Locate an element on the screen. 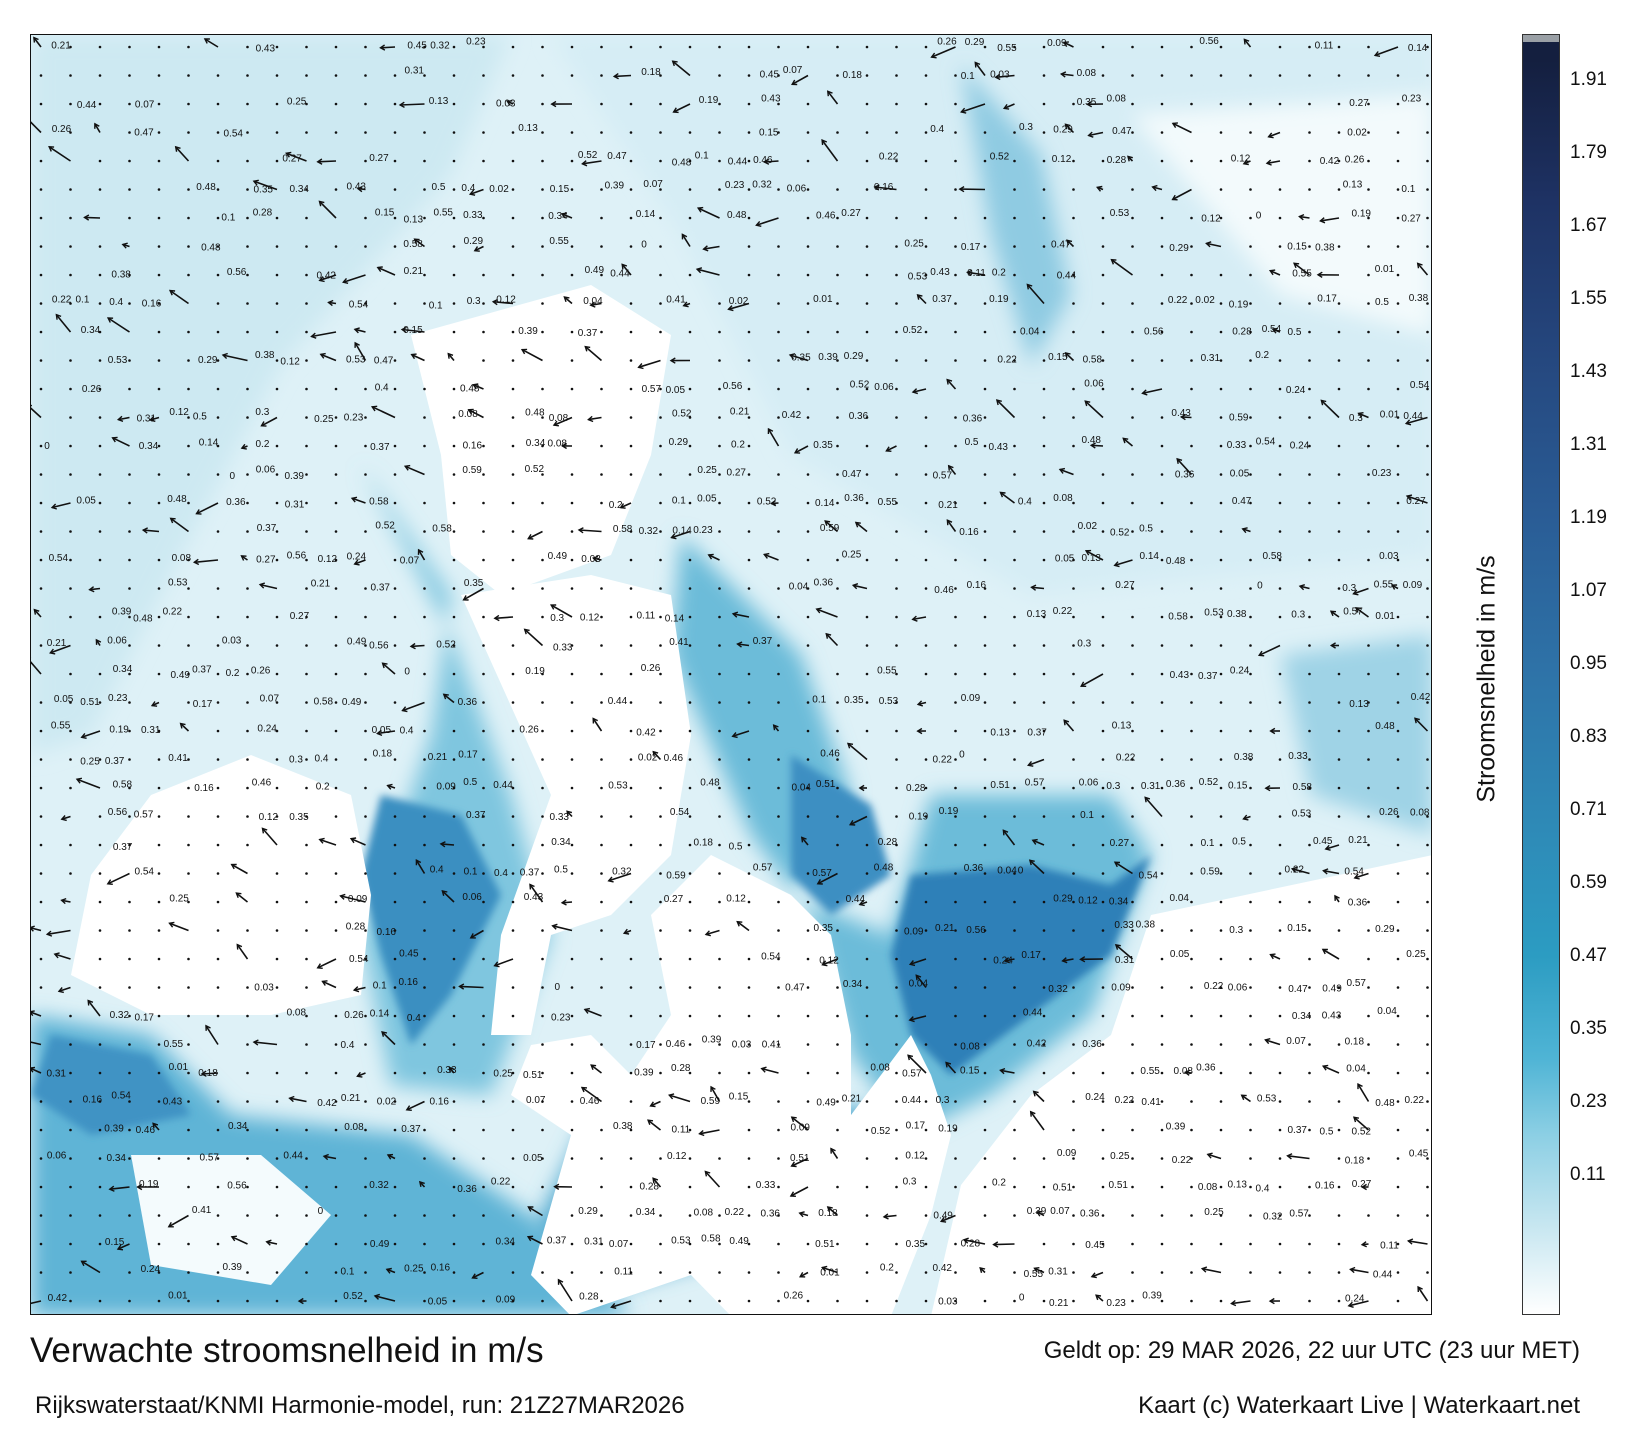  speed-value-label: 0.52 is located at coordinates (385, 526).